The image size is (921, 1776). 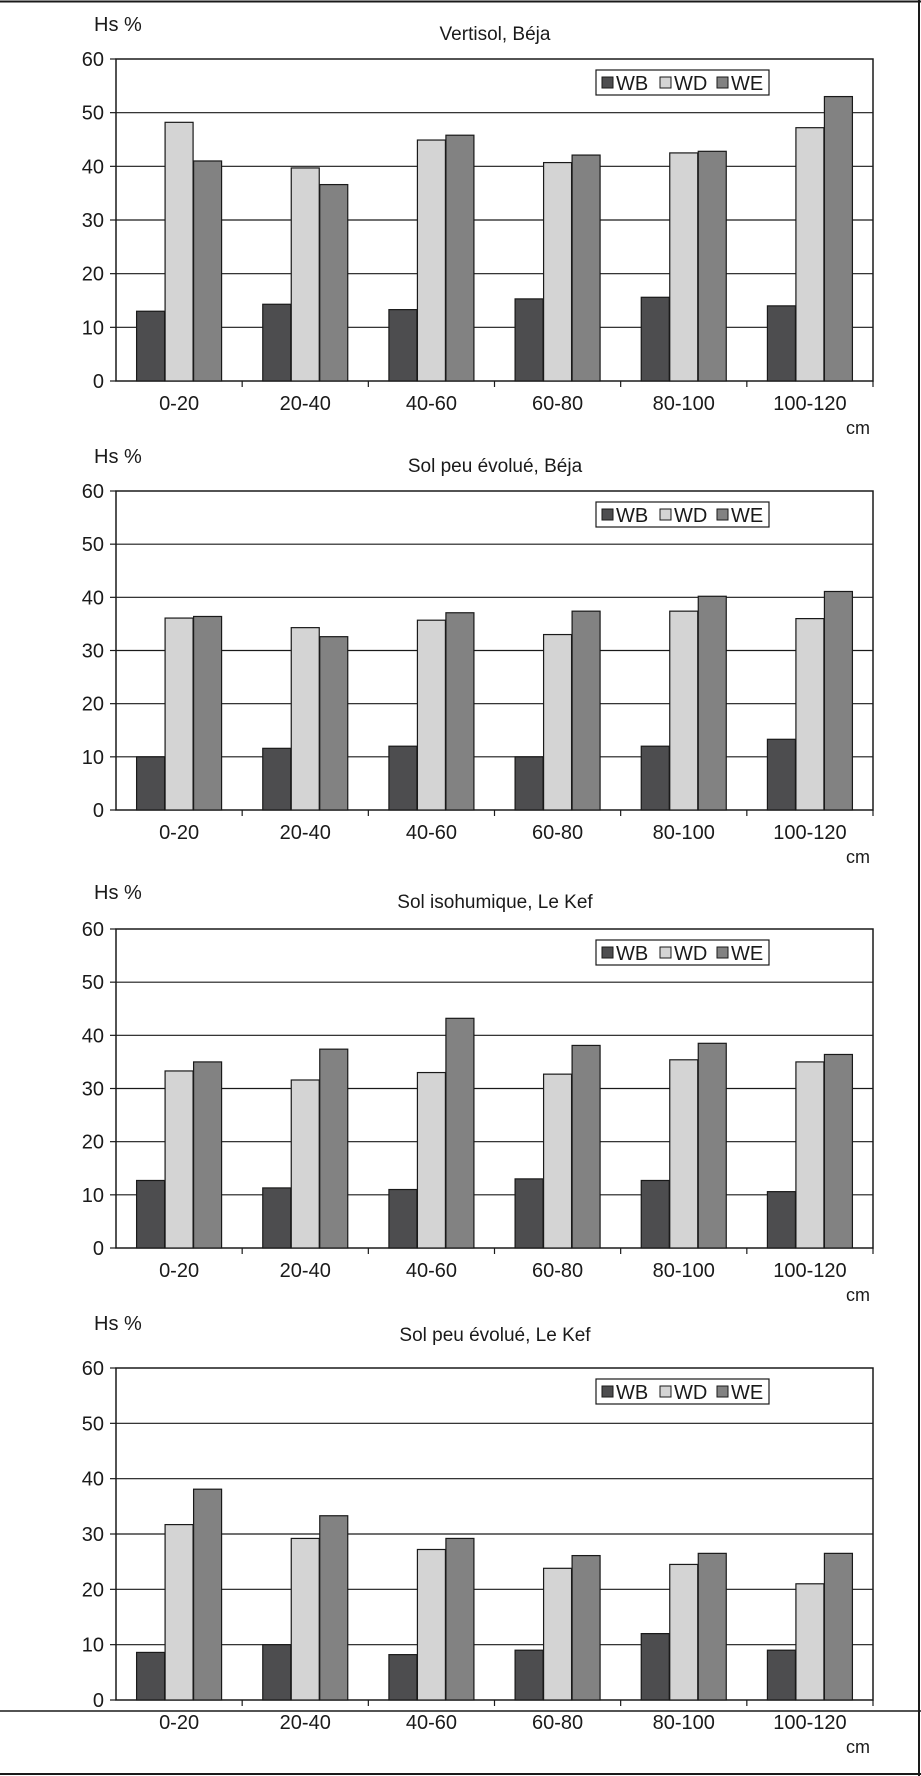 I want to click on y-axis-label: Hs %, so click(x=118, y=25).